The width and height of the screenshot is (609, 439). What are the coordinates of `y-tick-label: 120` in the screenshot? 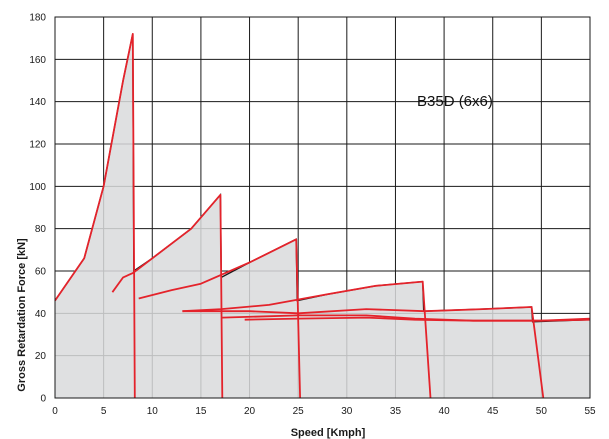 It's located at (37, 145).